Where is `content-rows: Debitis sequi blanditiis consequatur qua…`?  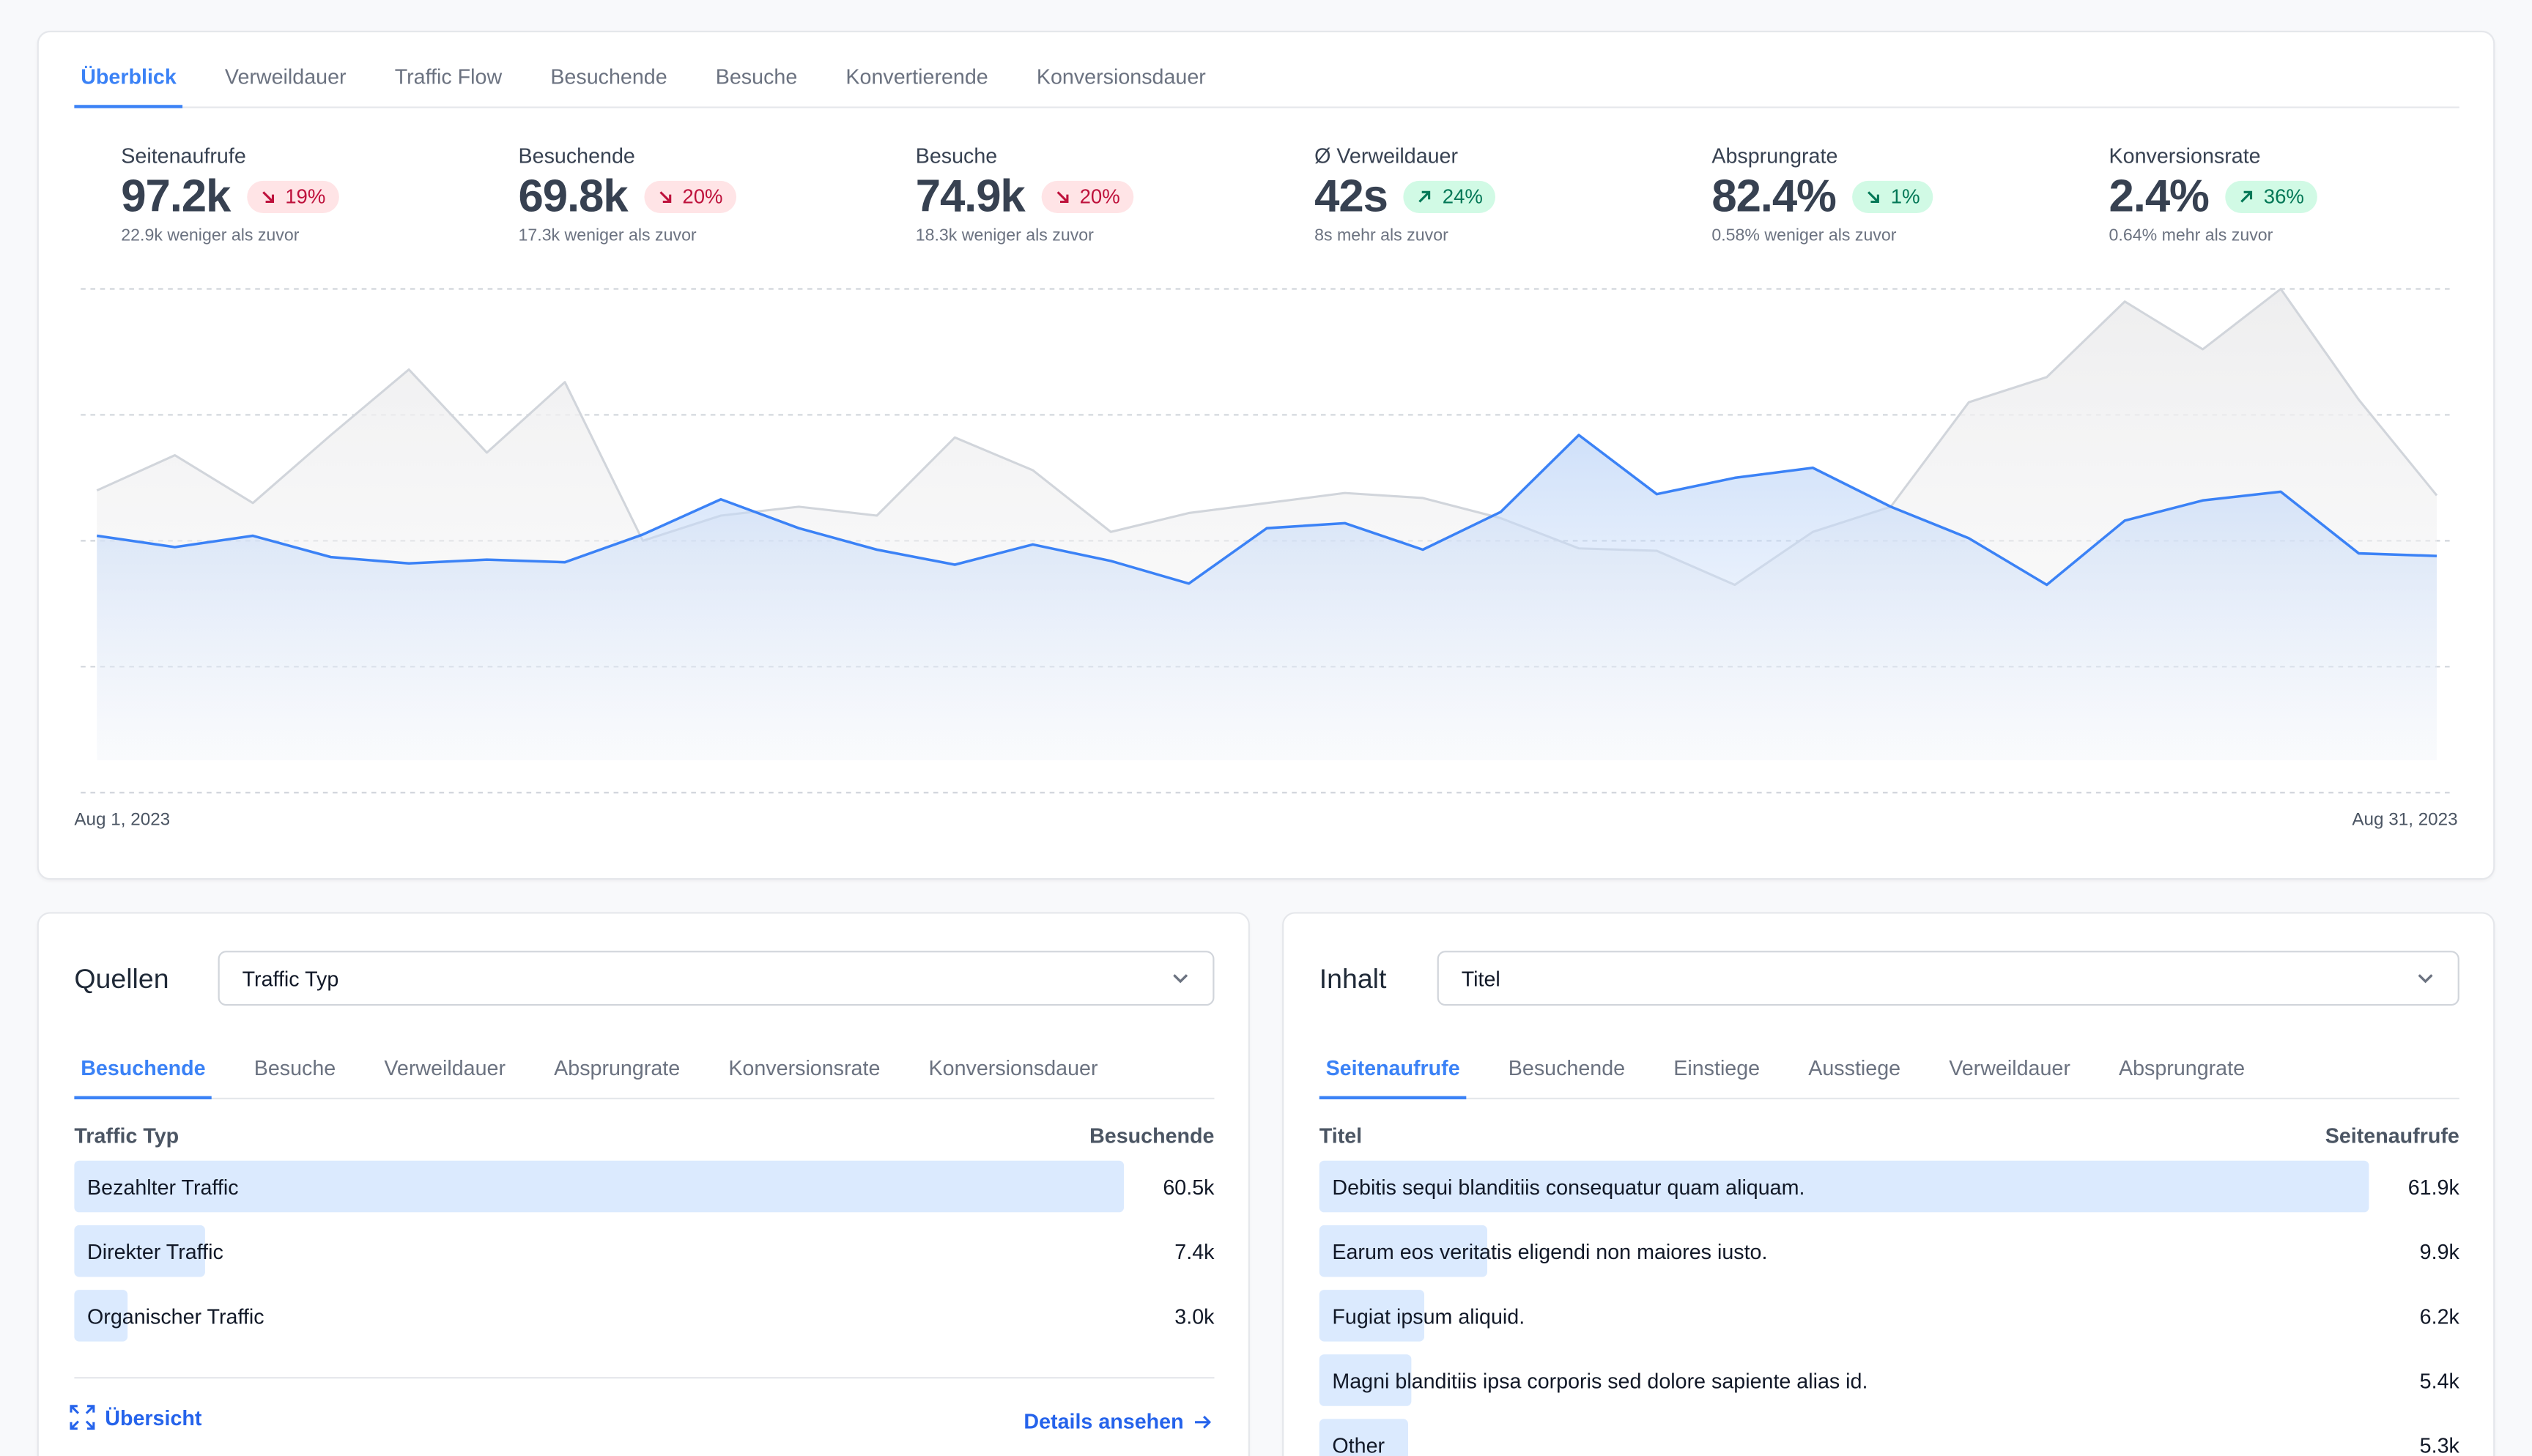 content-rows: Debitis sequi blanditiis consequatur qua… is located at coordinates (1889, 1308).